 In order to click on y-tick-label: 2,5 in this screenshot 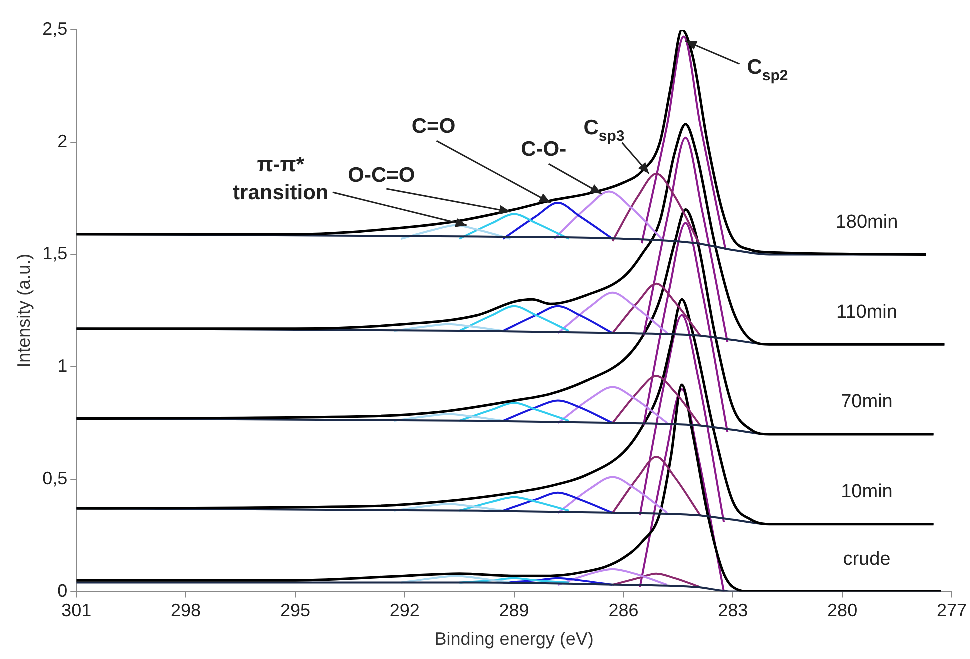, I will do `click(55, 28)`.